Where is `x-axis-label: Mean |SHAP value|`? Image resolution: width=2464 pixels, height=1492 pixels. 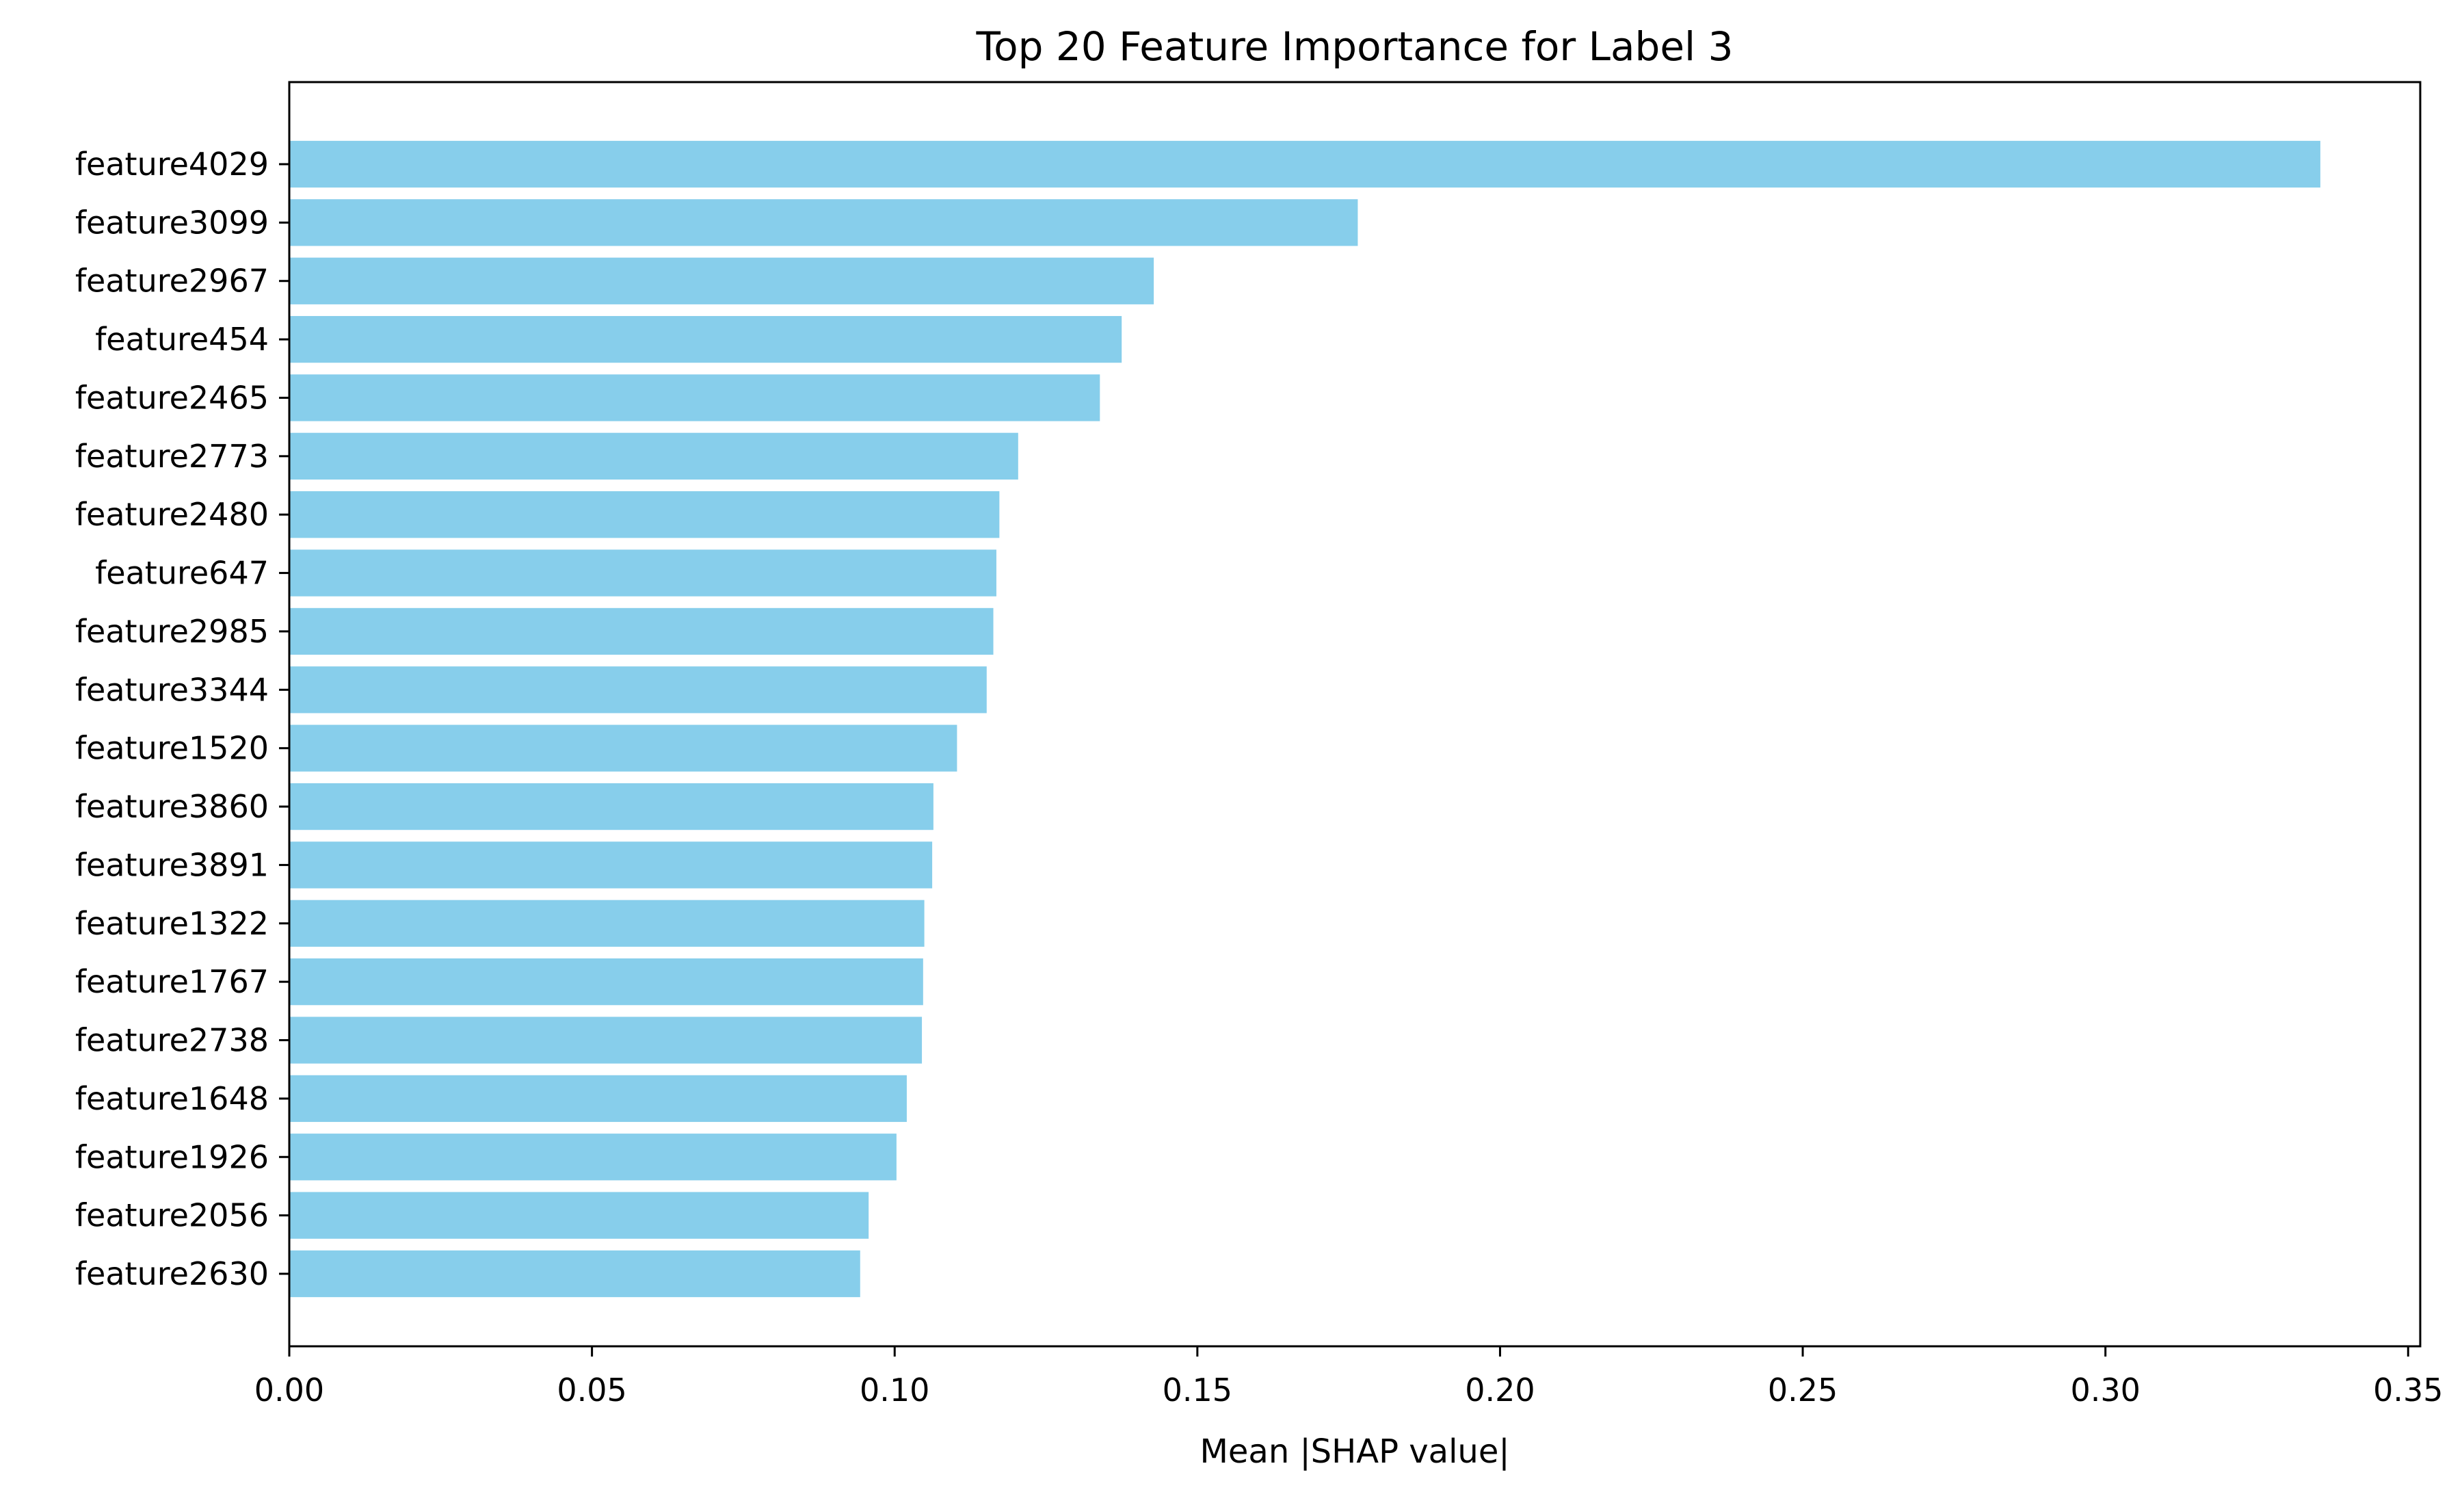 x-axis-label: Mean |SHAP value| is located at coordinates (1354, 1451).